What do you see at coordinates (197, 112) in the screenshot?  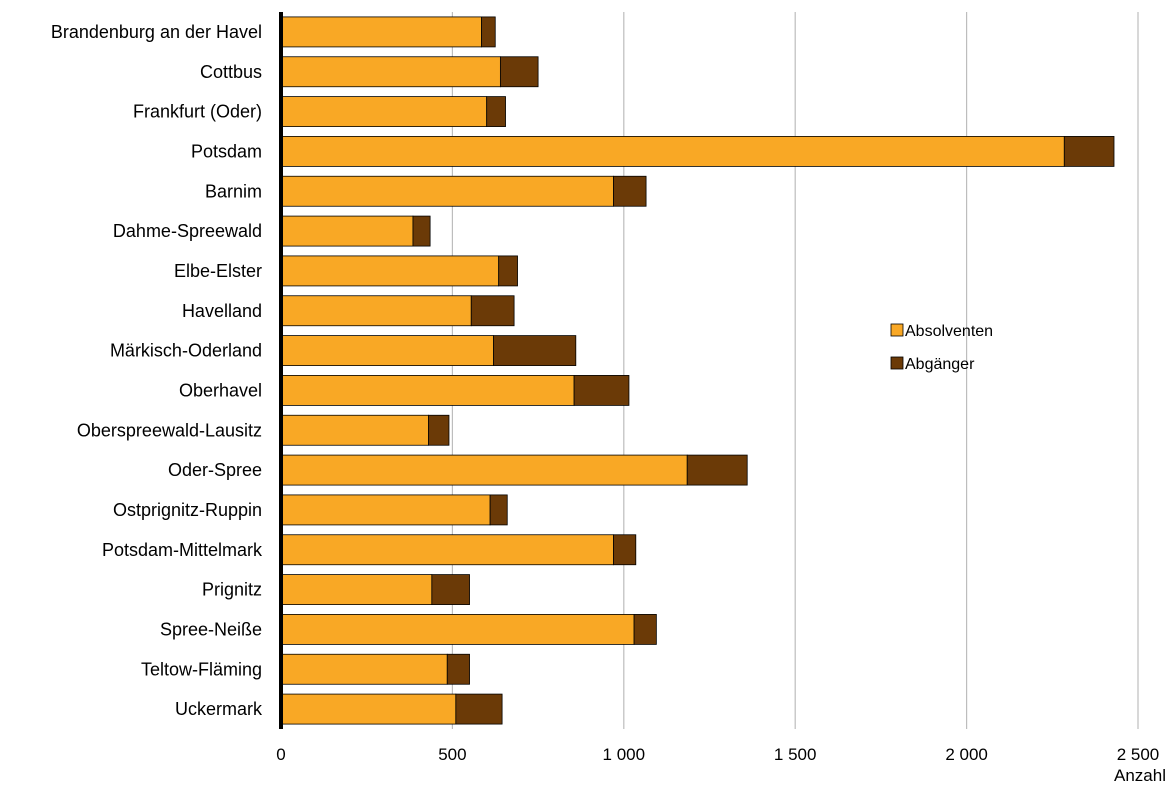 I see `category-label: Frankfurt (Oder)` at bounding box center [197, 112].